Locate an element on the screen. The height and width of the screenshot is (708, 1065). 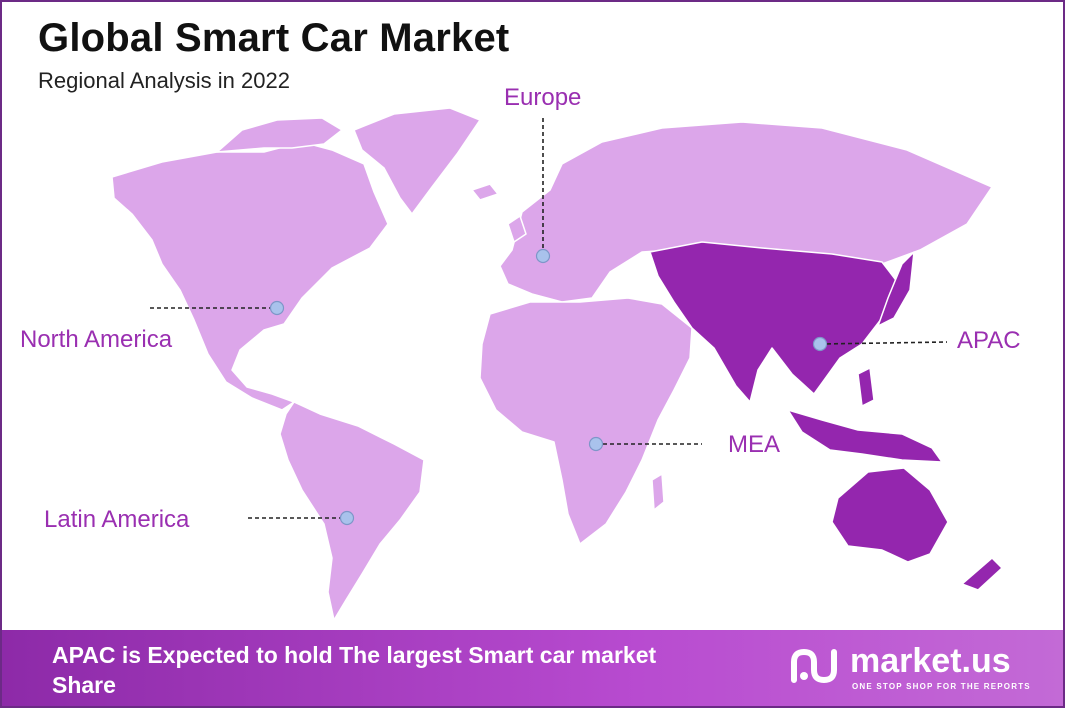
region-marker-mea is located at coordinates (596, 444).